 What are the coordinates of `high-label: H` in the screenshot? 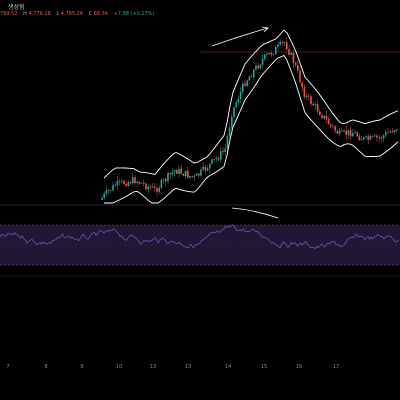 It's located at (25, 14).